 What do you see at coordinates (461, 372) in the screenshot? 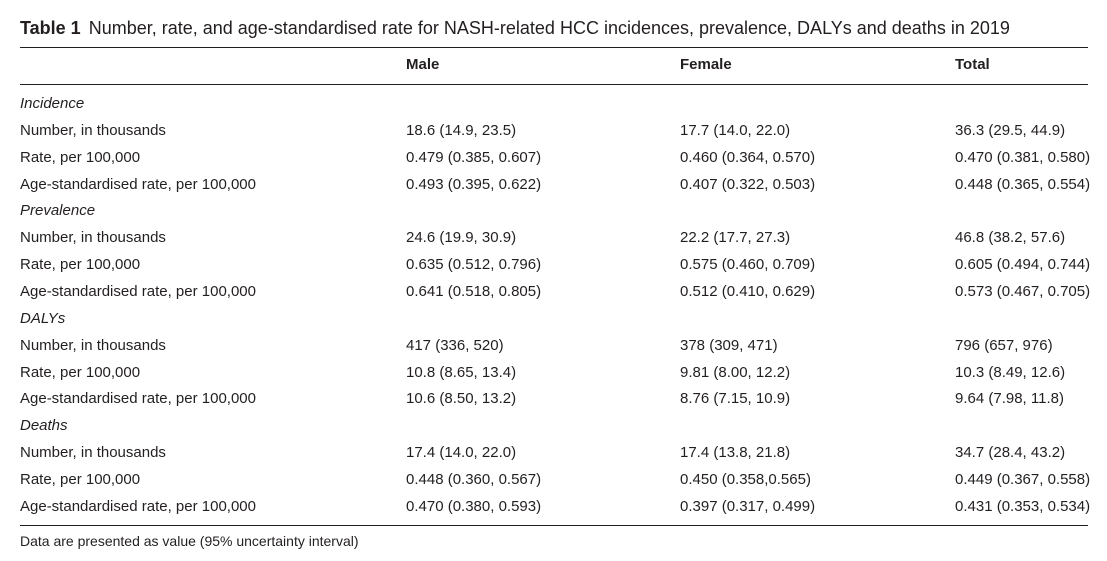
I see `cell: 10.8 (8.65, 13.4)` at bounding box center [461, 372].